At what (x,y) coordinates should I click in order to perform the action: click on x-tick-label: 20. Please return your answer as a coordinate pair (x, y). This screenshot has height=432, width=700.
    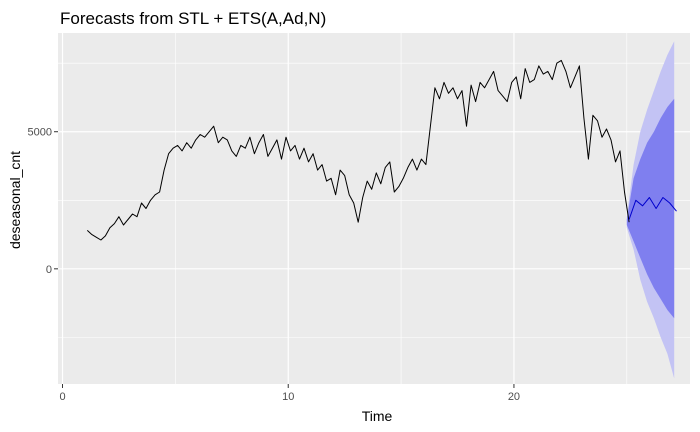
    Looking at the image, I should click on (514, 397).